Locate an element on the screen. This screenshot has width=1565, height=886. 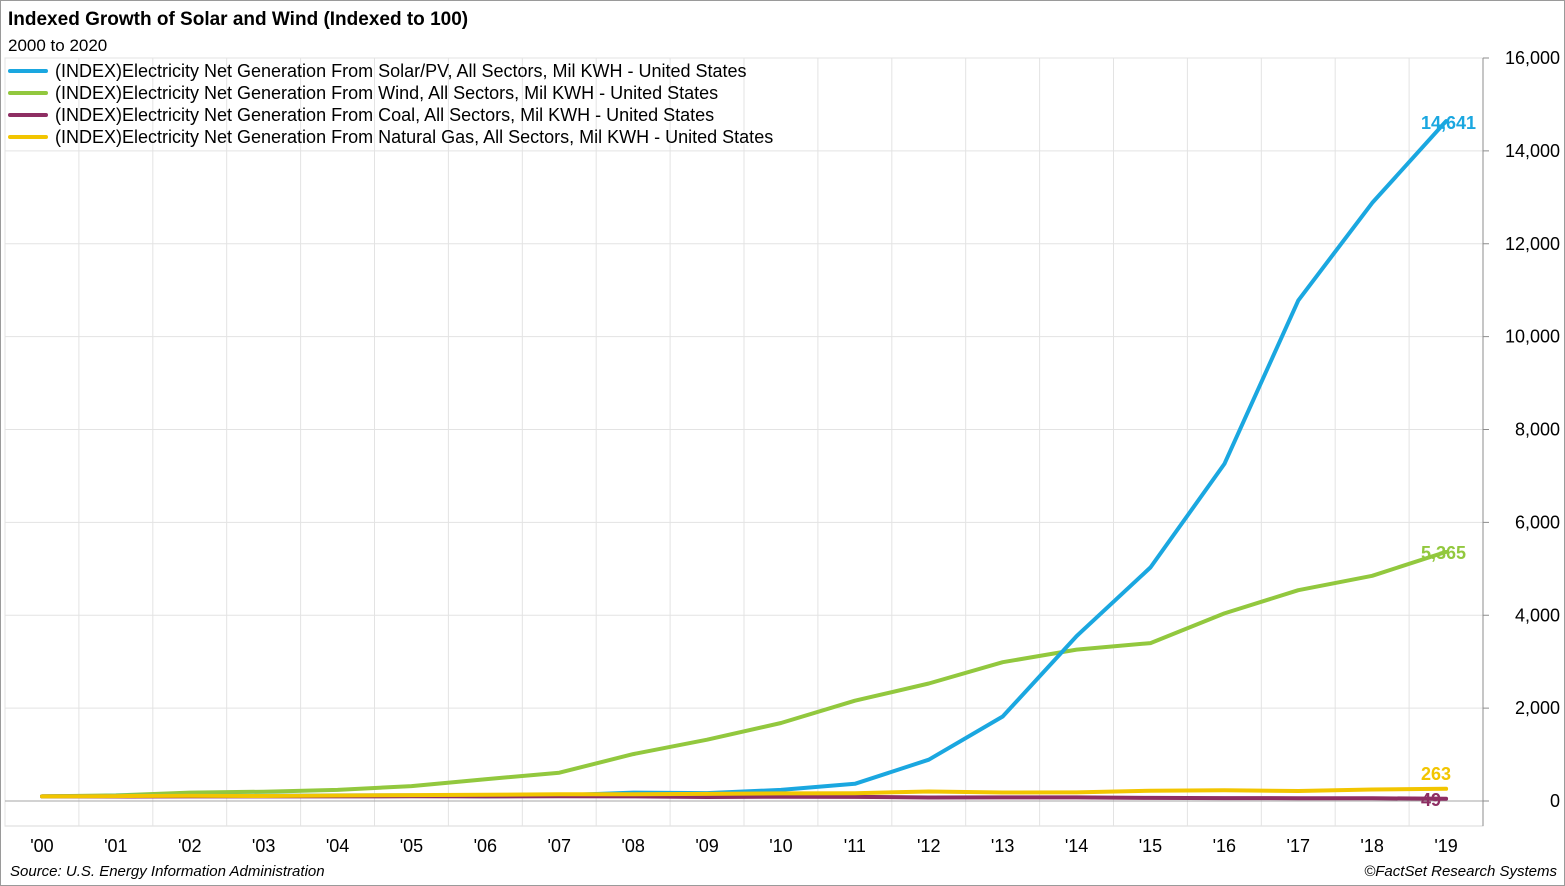
copyright-note: ©FactSet Research Systems is located at coordinates (1460, 871).